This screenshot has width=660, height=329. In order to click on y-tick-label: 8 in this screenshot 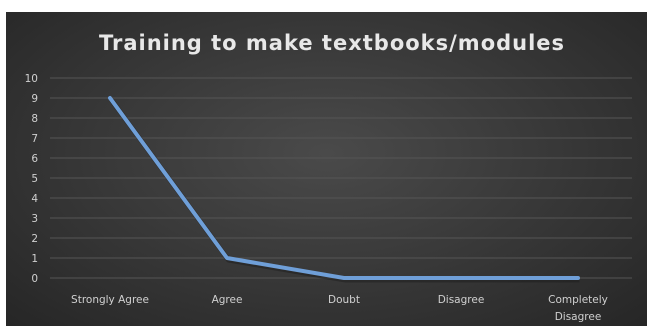, I will do `click(34, 119)`.